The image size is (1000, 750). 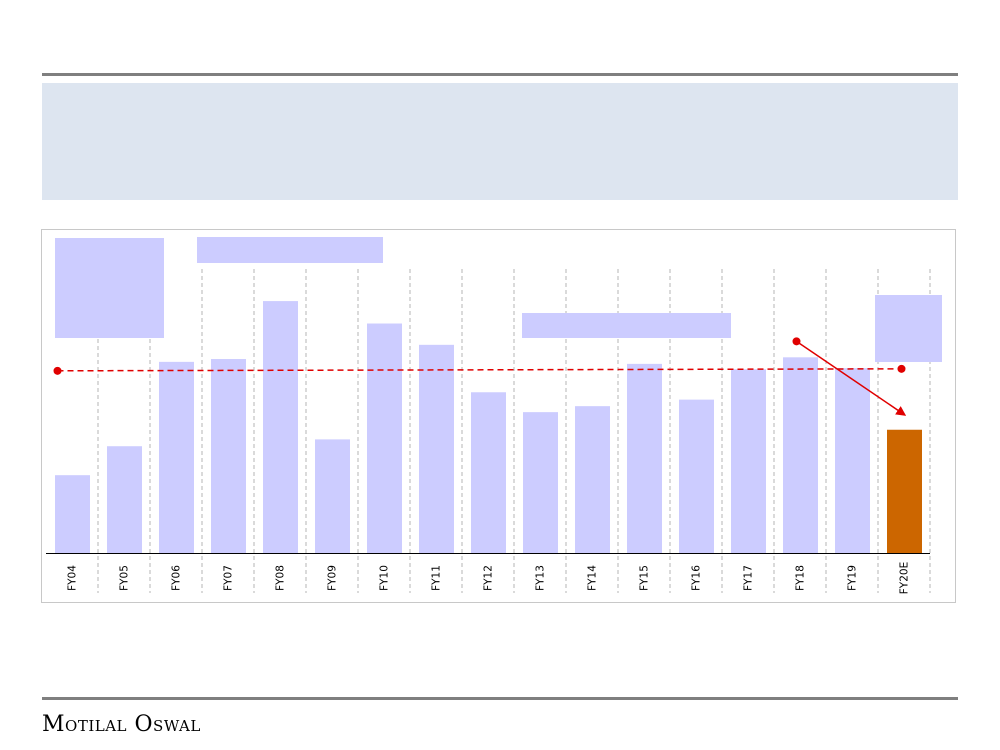 I want to click on trend-arrow, so click(x=851, y=378).